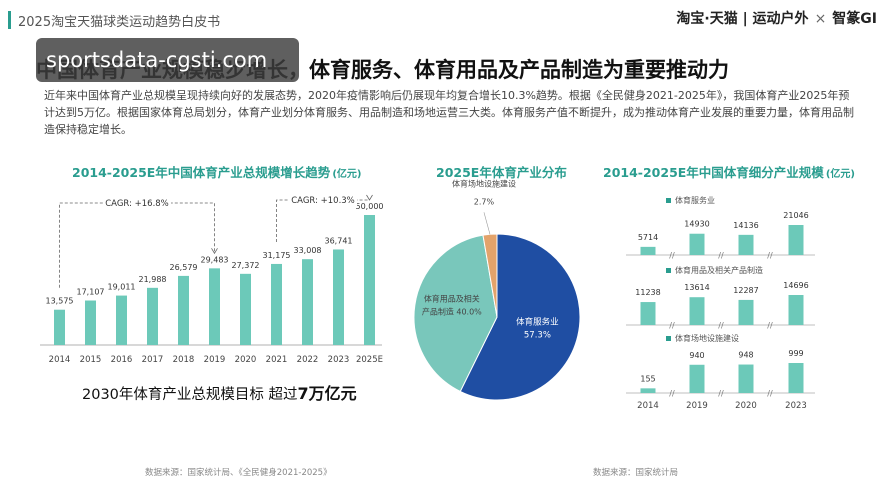 The height and width of the screenshot is (500, 889). Describe the element at coordinates (745, 355) in the screenshot. I see `segment-value-label: 948` at that location.